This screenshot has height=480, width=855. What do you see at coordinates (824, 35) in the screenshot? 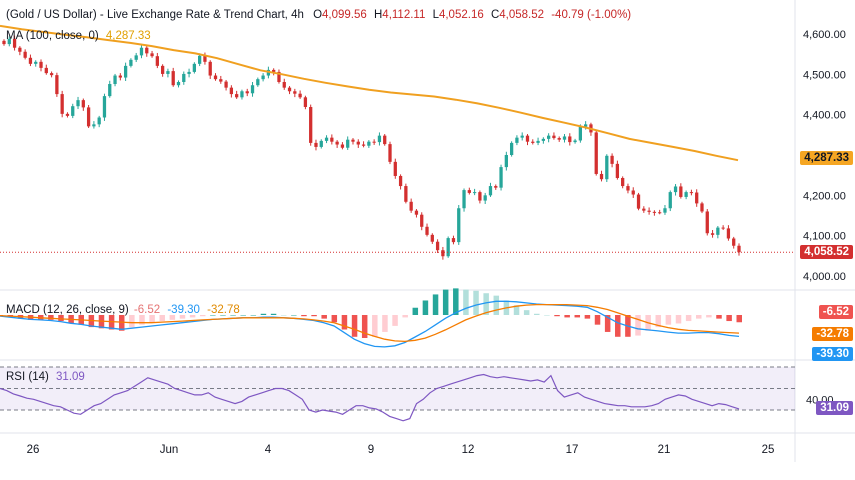
I see `price-tick-label: 4,600.00` at bounding box center [824, 35].